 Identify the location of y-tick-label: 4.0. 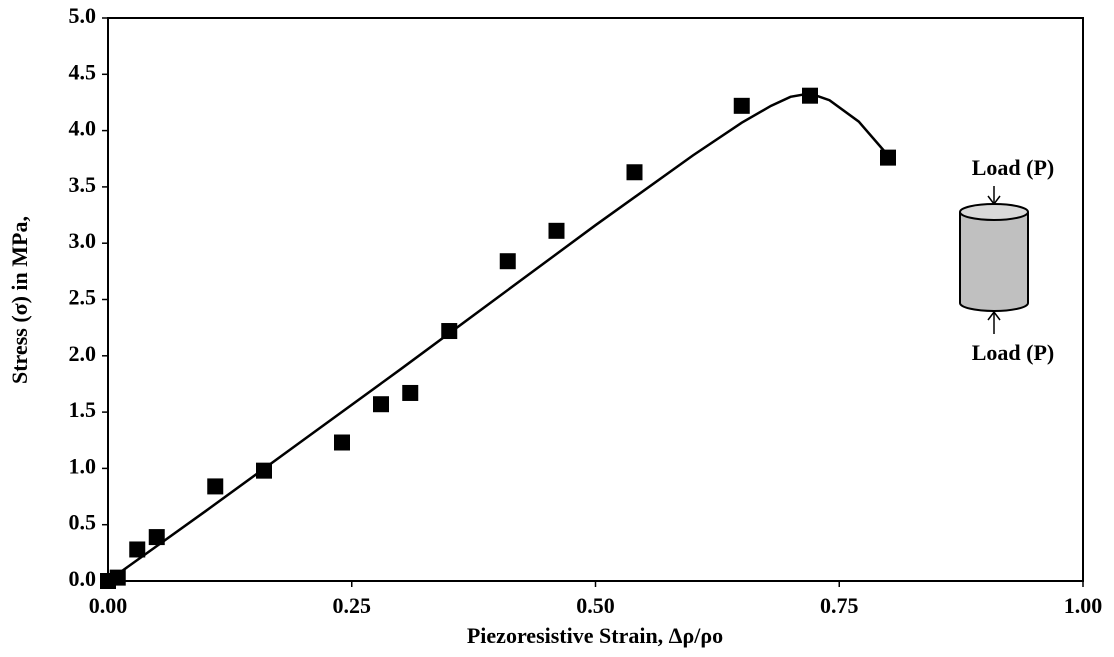
(83, 128).